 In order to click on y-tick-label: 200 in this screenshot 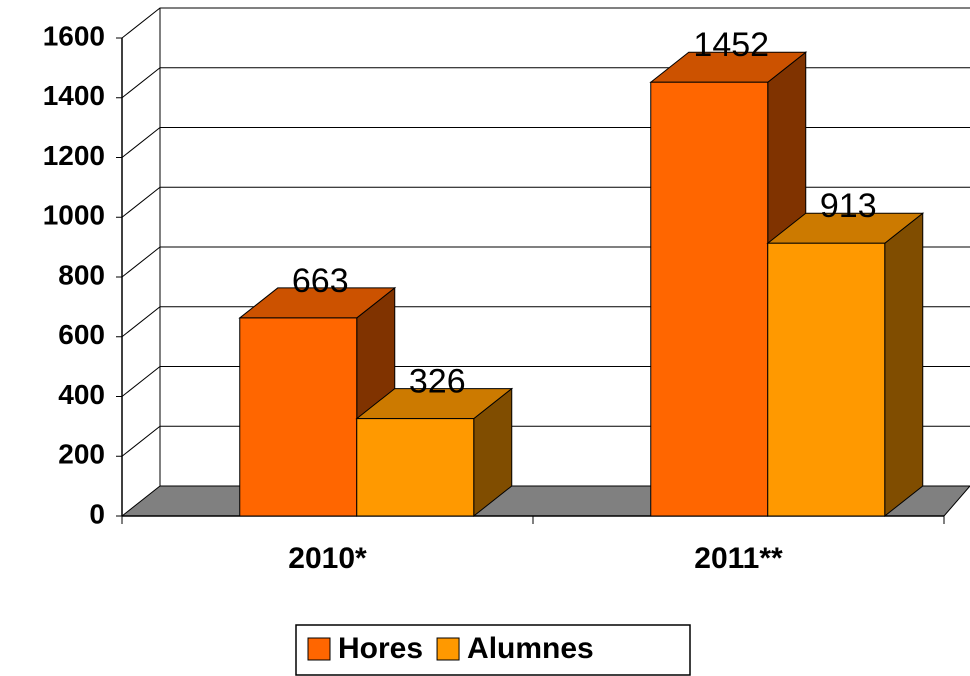, I will do `click(81, 454)`.